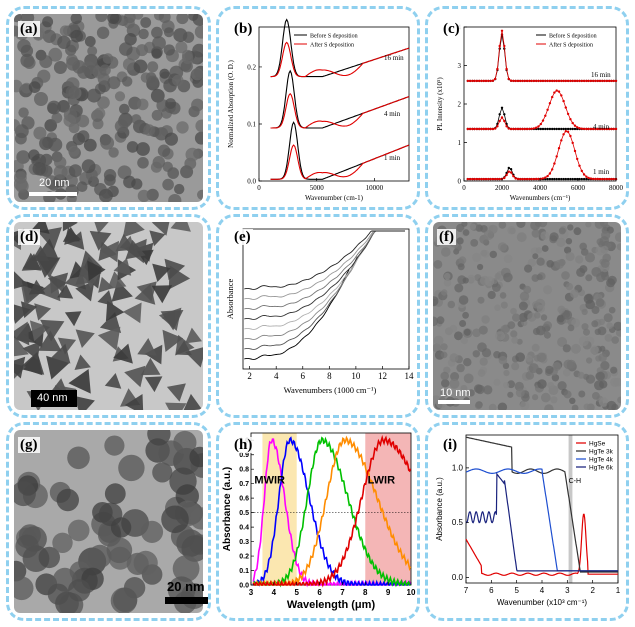  What do you see at coordinates (186, 586) in the screenshot?
I see `scale-text-g: 20 nm` at bounding box center [186, 586].